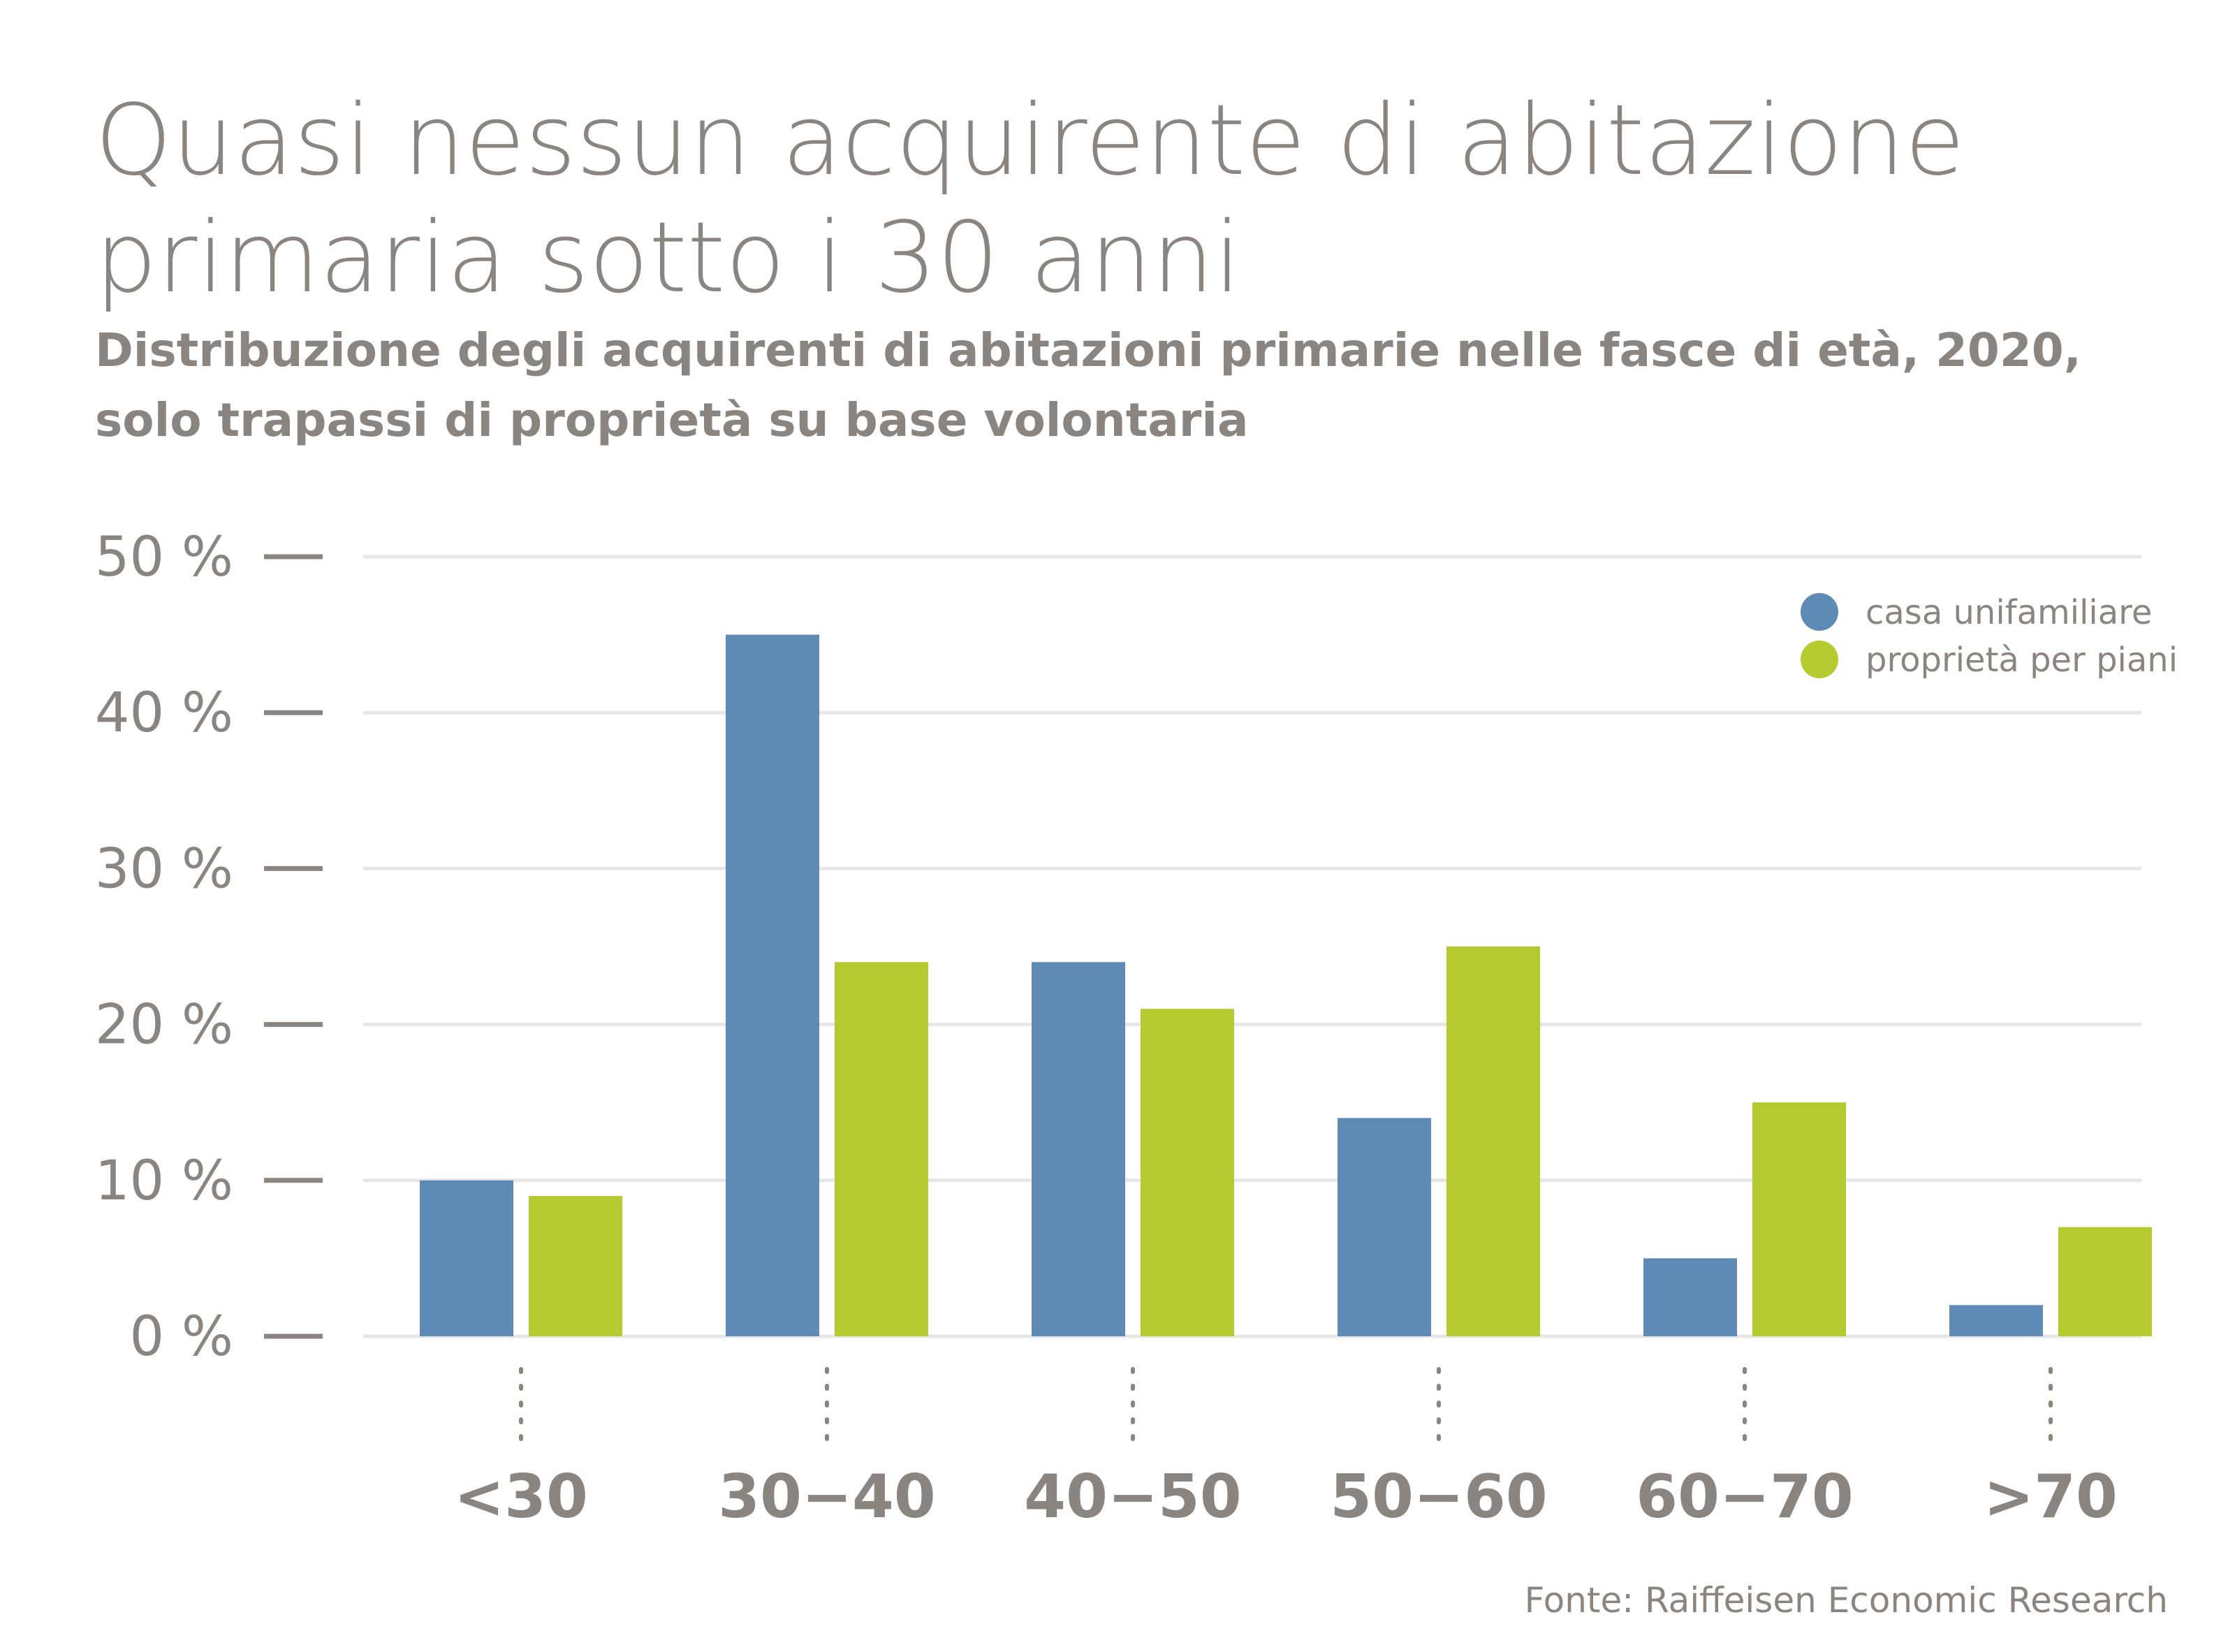 This screenshot has height=1652, width=2235. I want to click on source-note: Fonte: Raiffeisen Economic Research, so click(1846, 1600).